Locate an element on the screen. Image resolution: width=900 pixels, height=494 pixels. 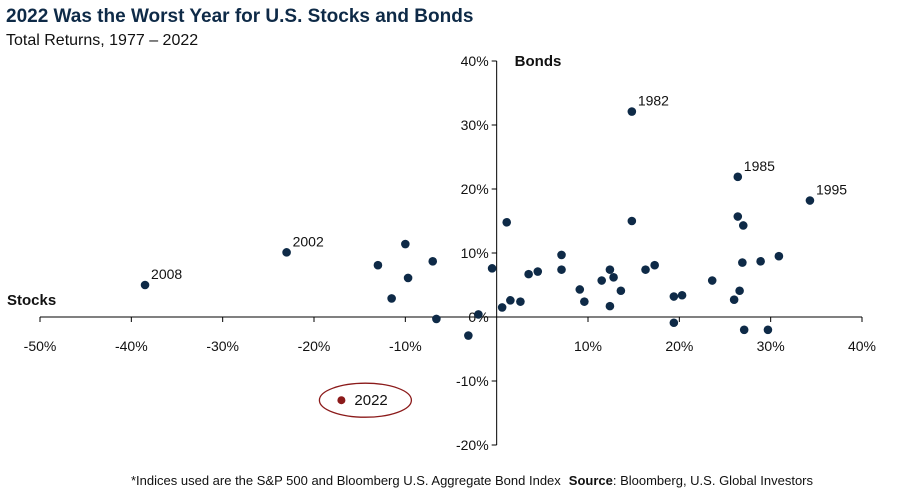
highlight-label: 2022 is located at coordinates (370, 400).